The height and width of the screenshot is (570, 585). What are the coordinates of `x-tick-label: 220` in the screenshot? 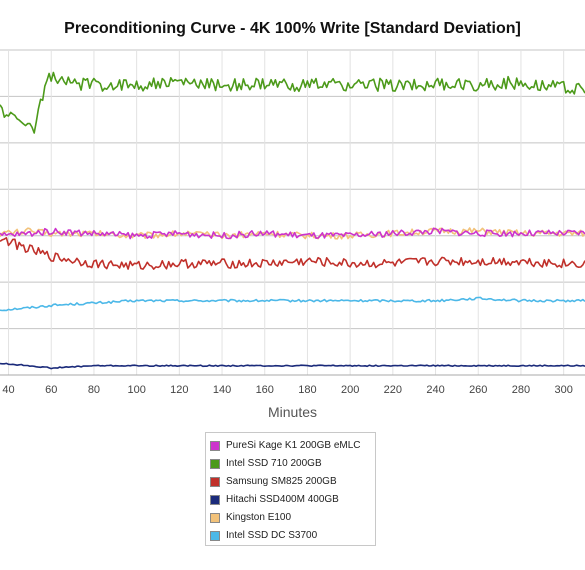 It's located at (393, 390).